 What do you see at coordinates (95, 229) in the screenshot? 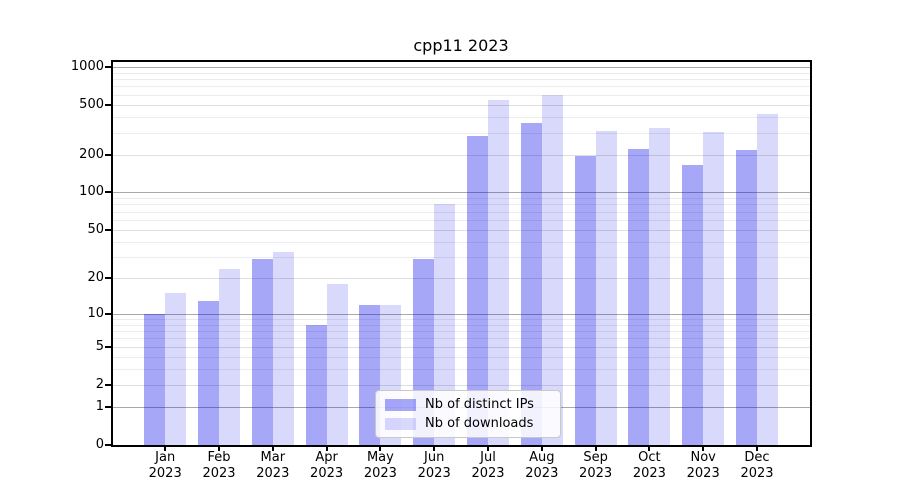
I see `y-tick-label: 50` at bounding box center [95, 229].